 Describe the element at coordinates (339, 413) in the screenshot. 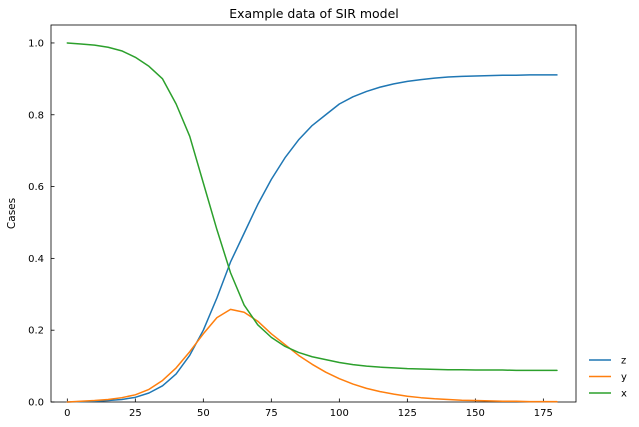

I see `x-tick-label: 100` at that location.